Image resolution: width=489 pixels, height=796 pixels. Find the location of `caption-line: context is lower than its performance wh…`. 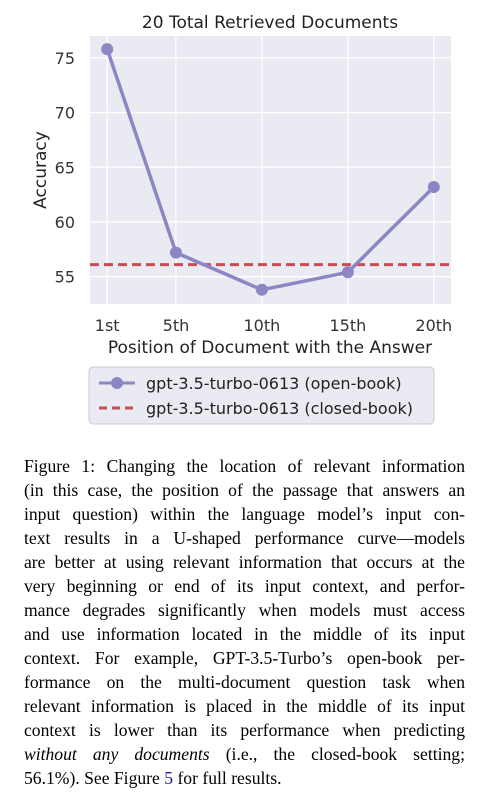

caption-line: context is lower than its performance wh… is located at coordinates (244, 730).